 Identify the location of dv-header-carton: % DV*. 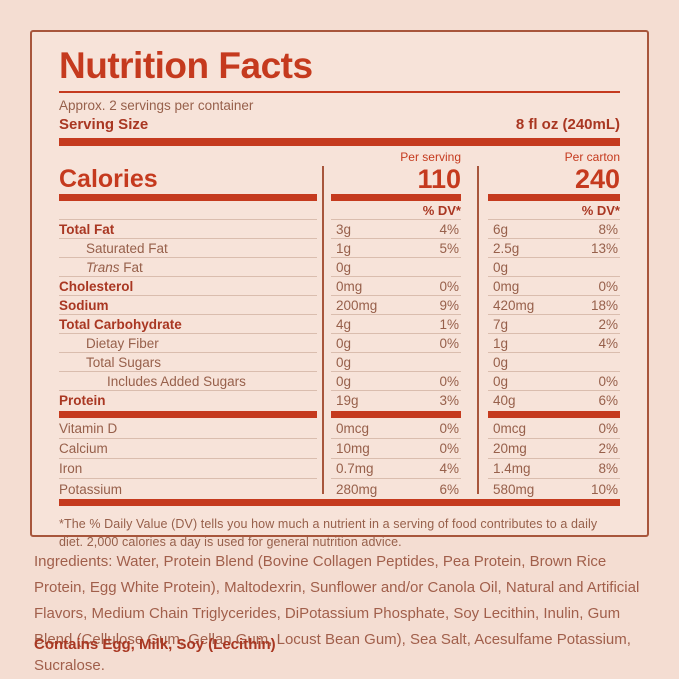
(554, 211).